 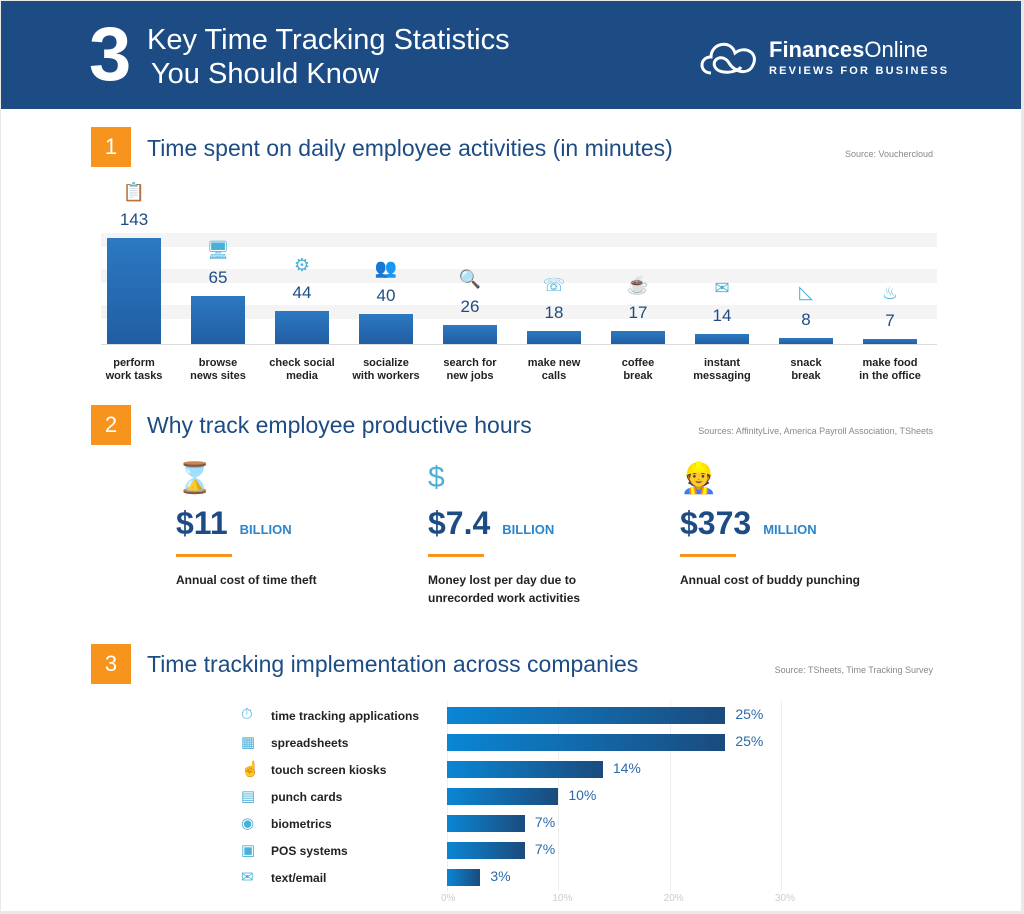 I want to click on stat-value: $373, so click(x=716, y=523).